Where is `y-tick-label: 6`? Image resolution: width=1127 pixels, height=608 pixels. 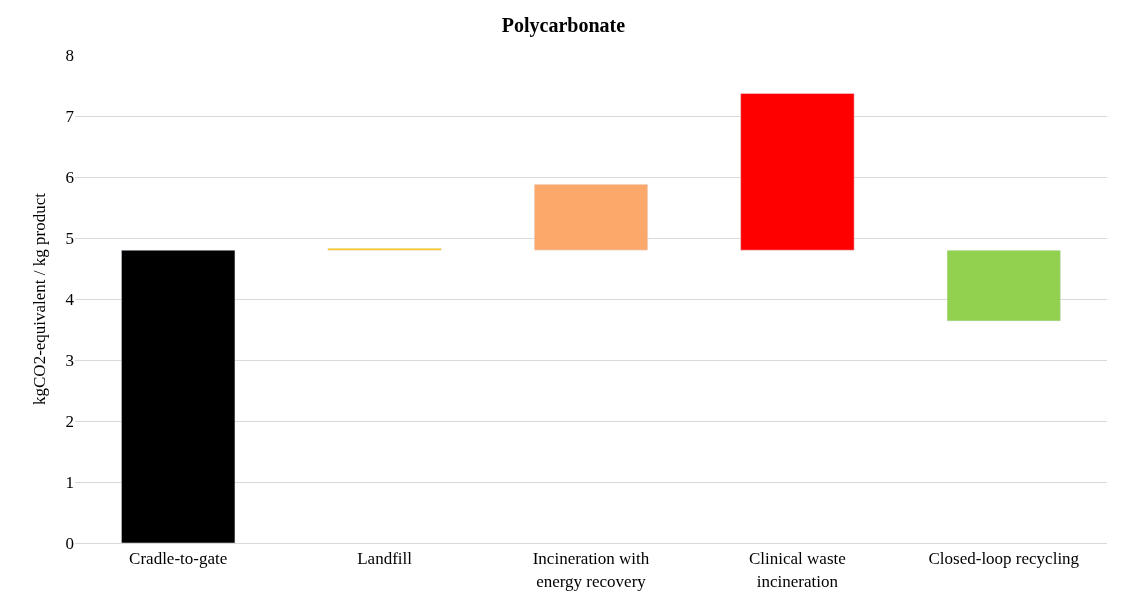 y-tick-label: 6 is located at coordinates (69, 177).